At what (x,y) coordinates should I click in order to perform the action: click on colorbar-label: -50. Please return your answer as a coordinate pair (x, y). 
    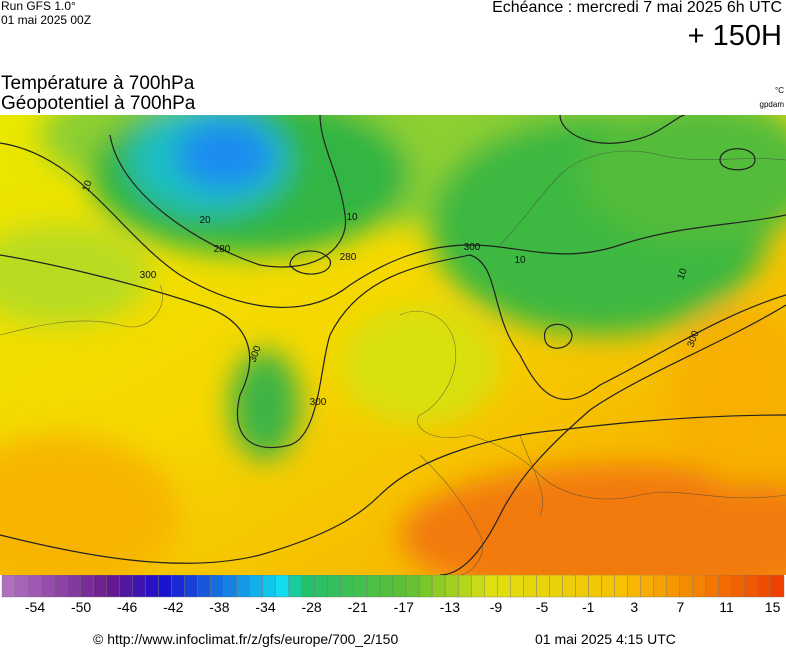
    Looking at the image, I should click on (81, 607).